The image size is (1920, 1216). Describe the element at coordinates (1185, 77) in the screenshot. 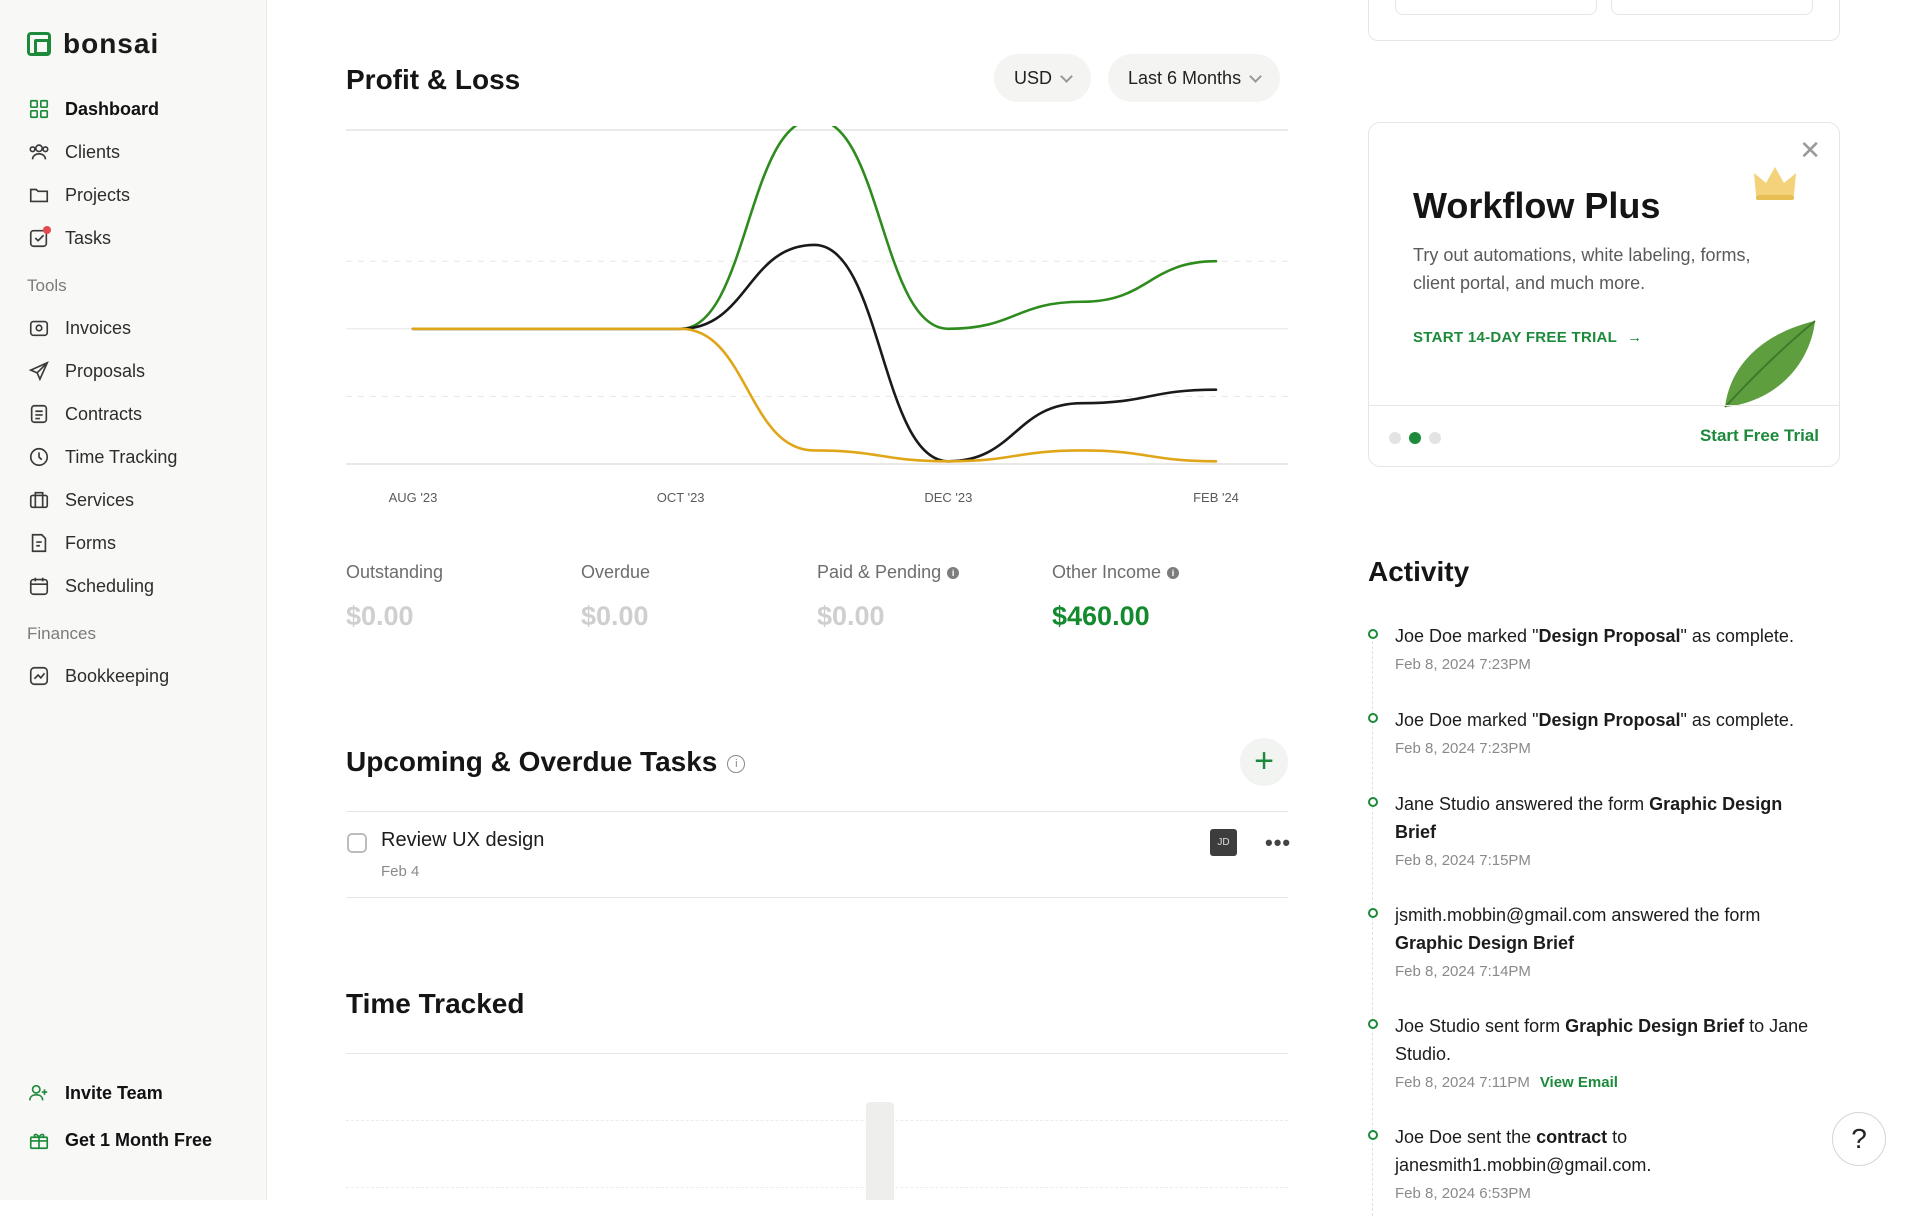

I see `period-value: Last 6 Months` at that location.